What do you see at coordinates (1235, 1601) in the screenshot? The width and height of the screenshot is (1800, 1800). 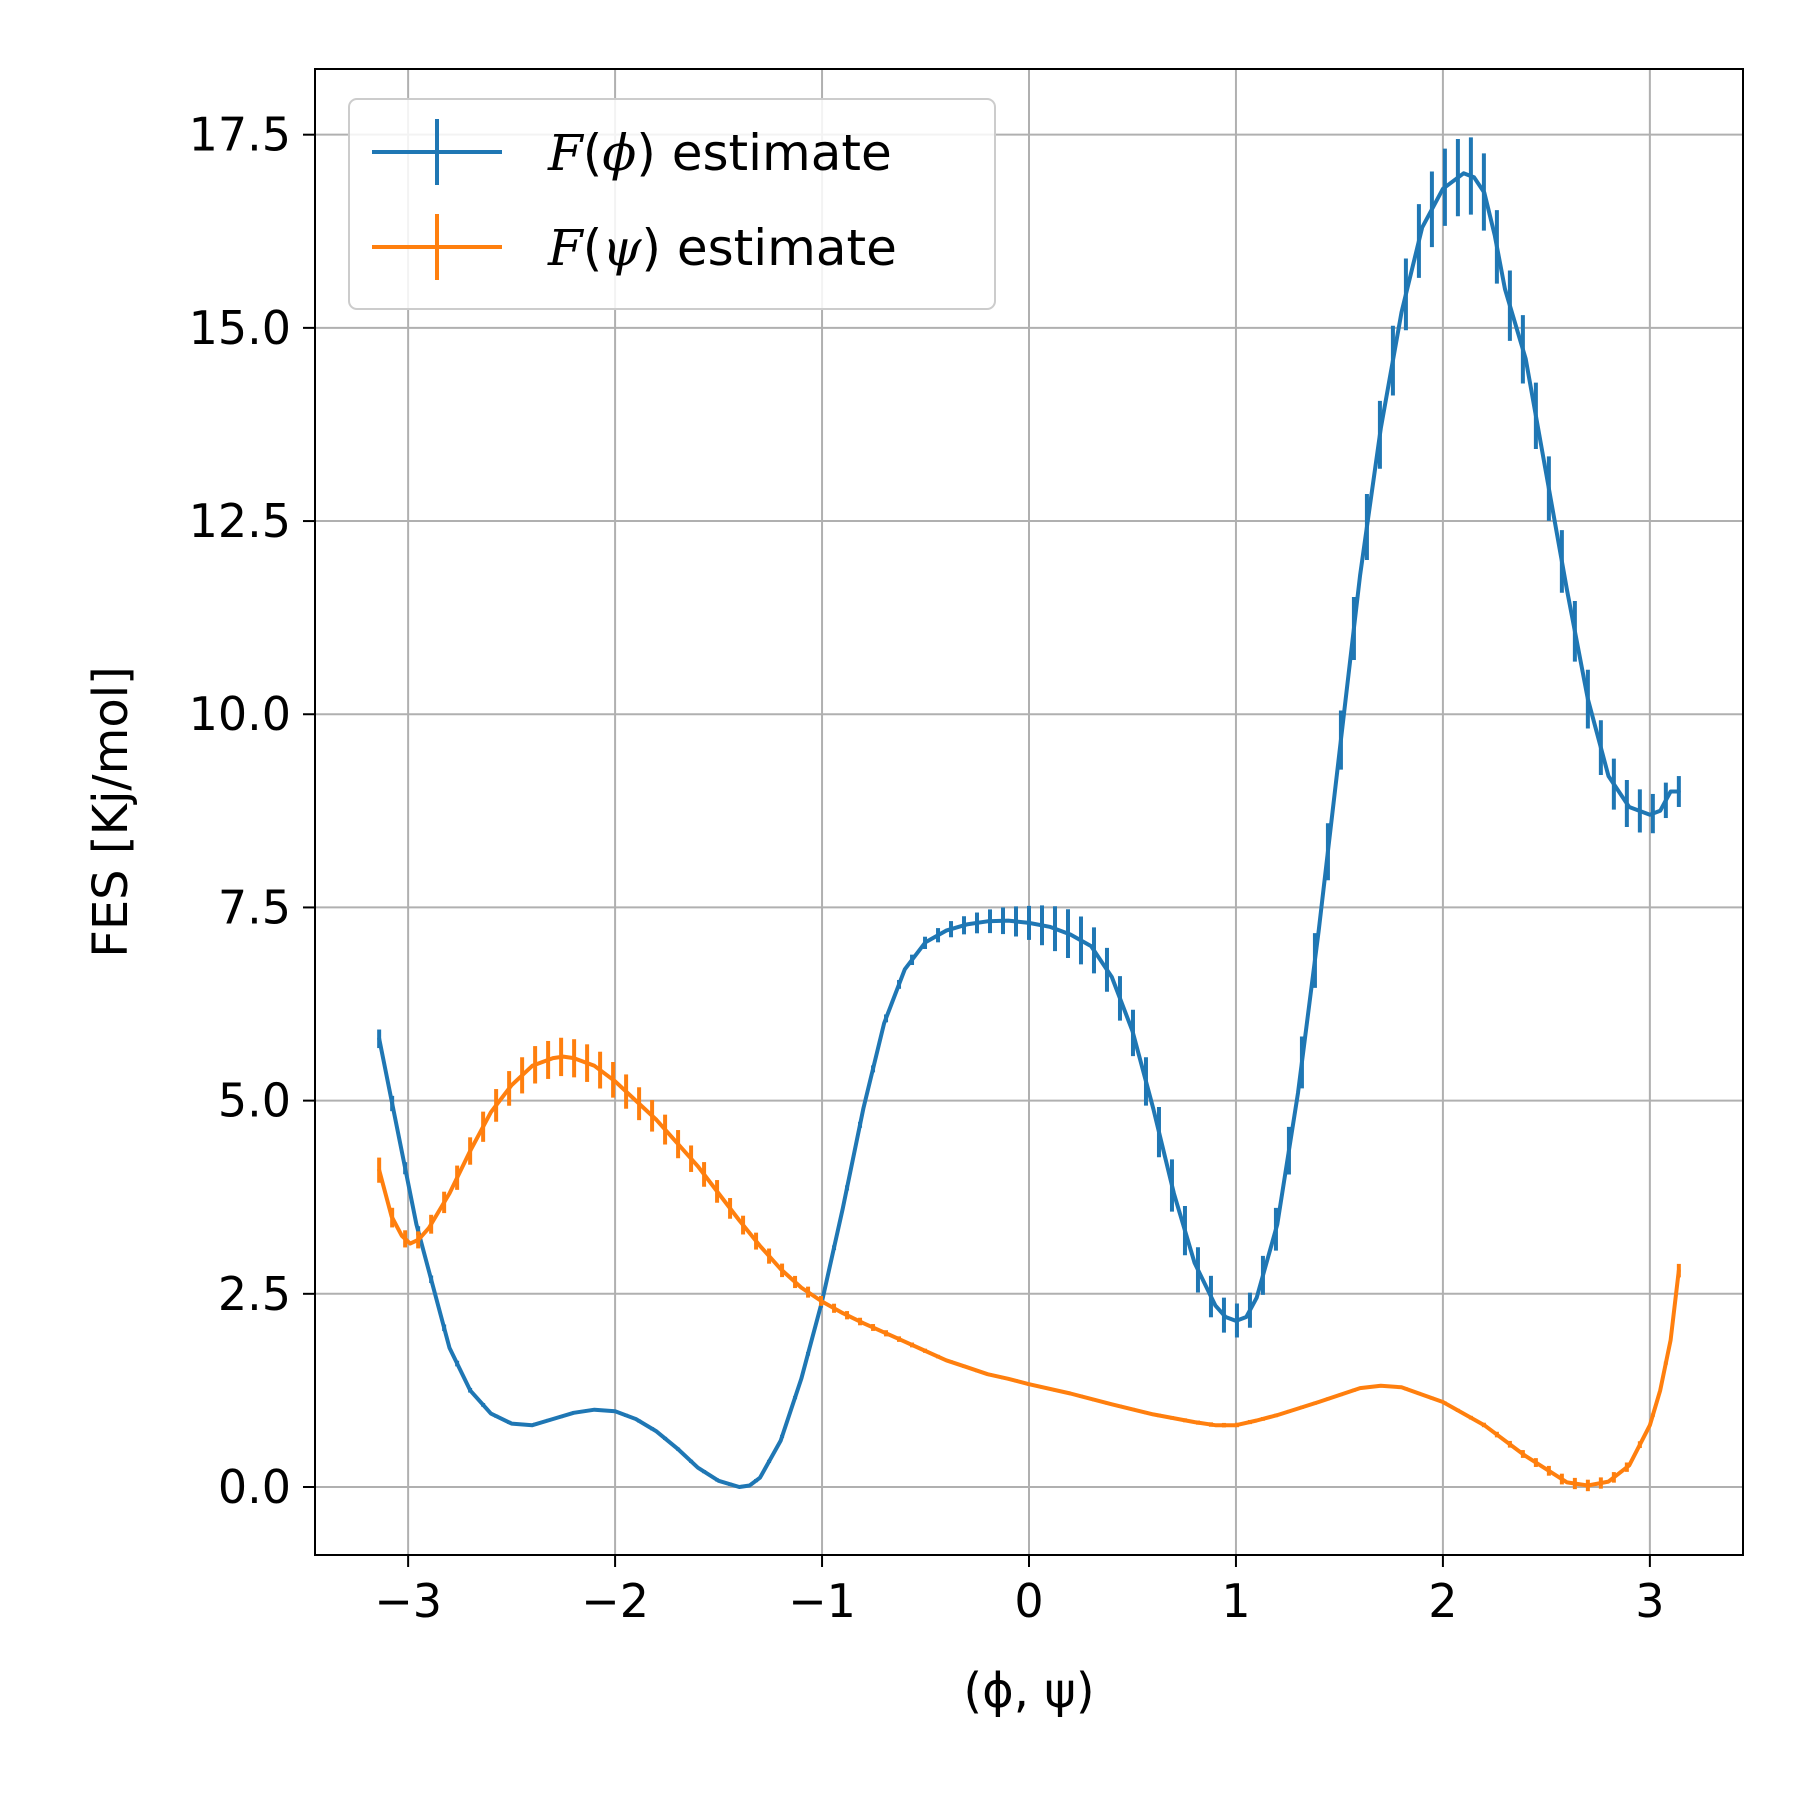 I see `x-tick-label: 1` at bounding box center [1235, 1601].